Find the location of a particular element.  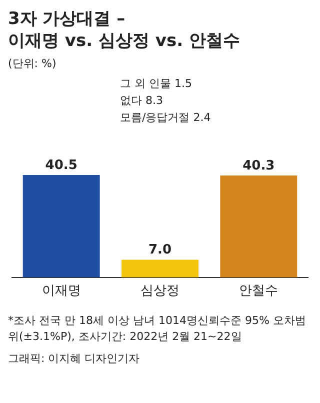

text: 없다 8.3 is located at coordinates (142, 101).